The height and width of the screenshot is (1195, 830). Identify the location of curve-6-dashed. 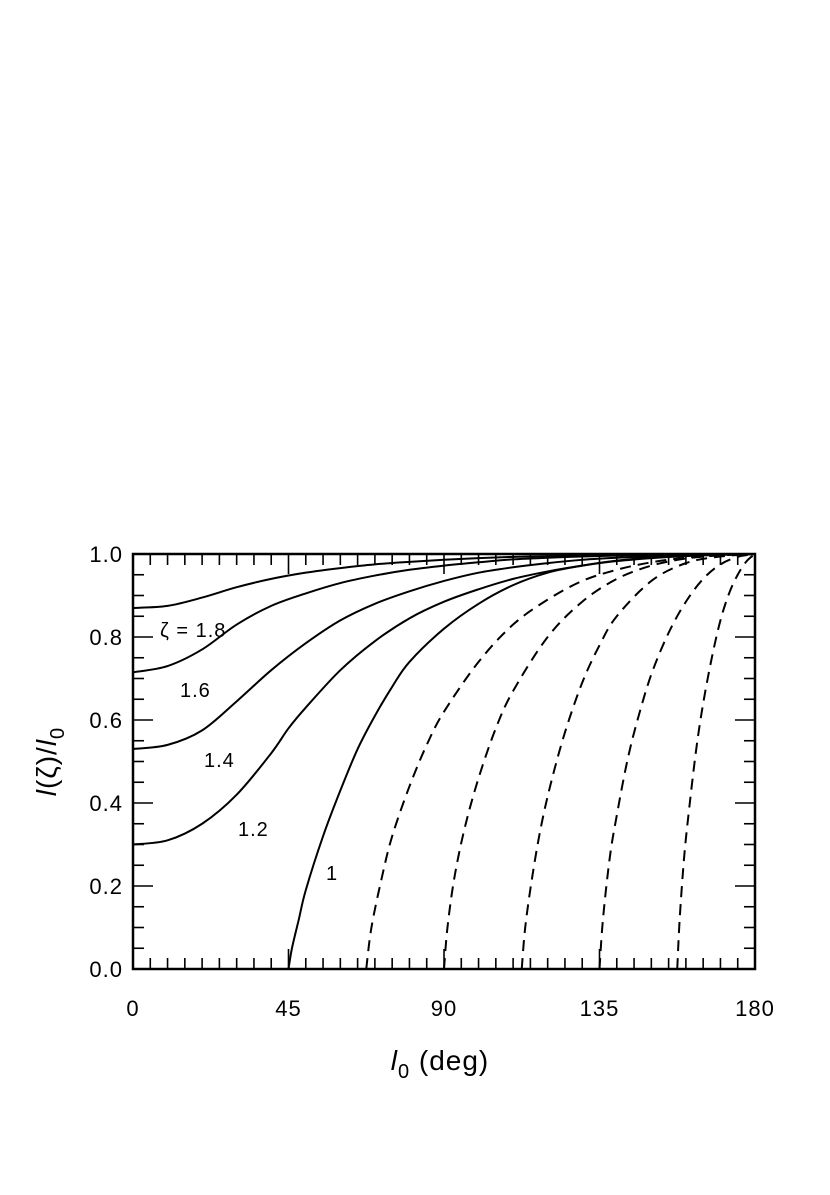
(599, 761).